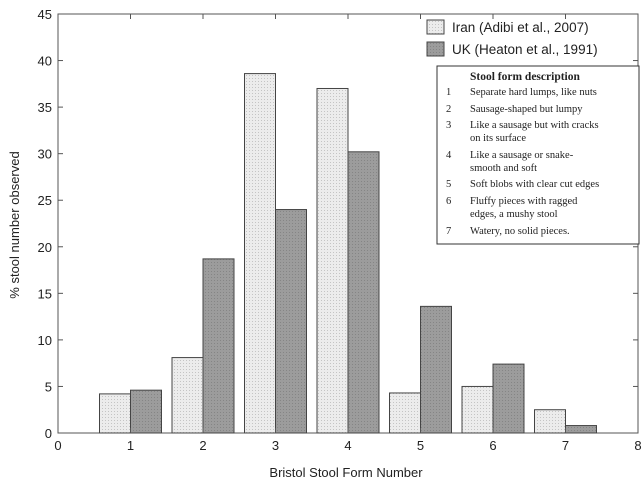  What do you see at coordinates (347, 445) in the screenshot?
I see `x-tick-label: 4` at bounding box center [347, 445].